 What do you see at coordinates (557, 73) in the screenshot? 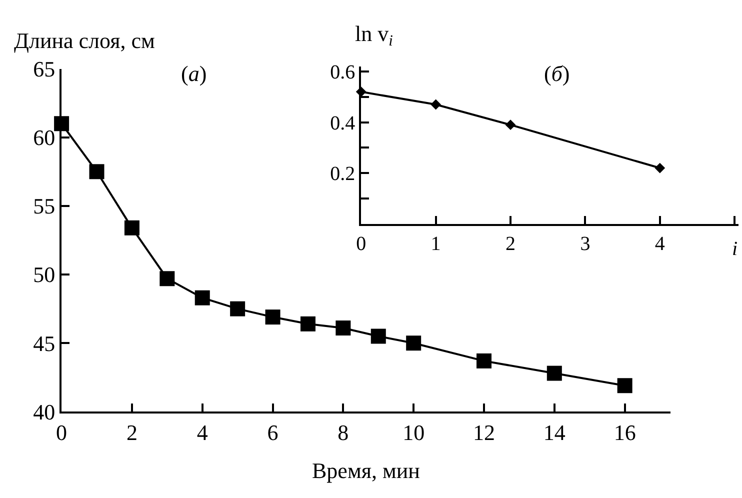
I see `annotation: (б)` at bounding box center [557, 73].